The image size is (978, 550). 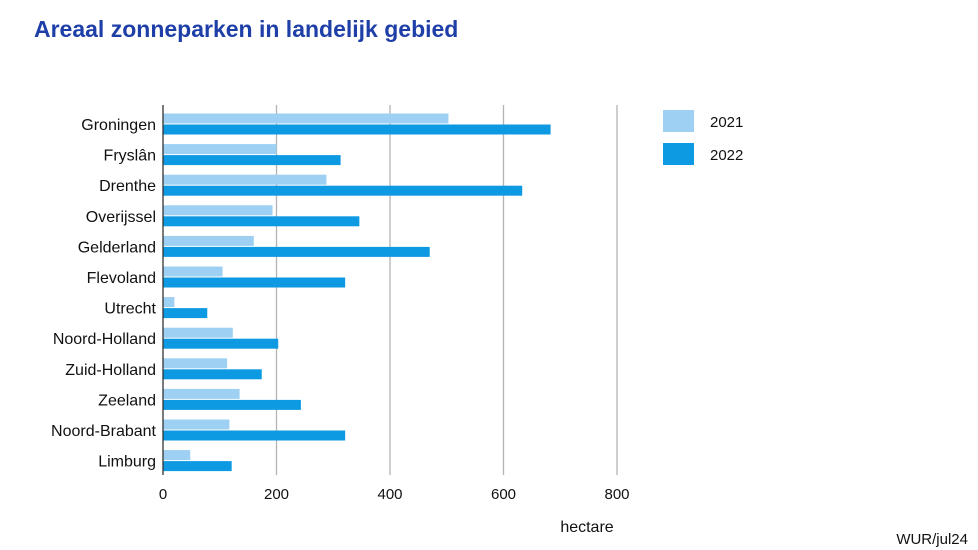 I want to click on category-label: Zuid-Holland, so click(x=110, y=370).